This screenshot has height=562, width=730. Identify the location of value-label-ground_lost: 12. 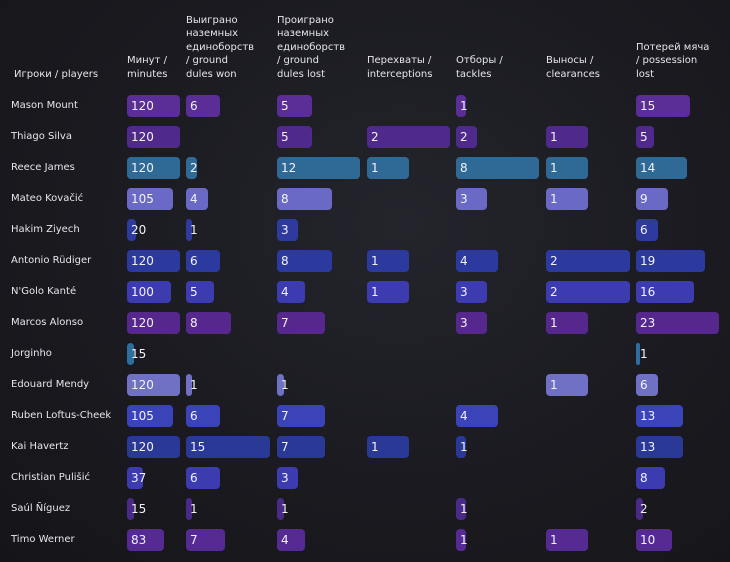
(289, 168).